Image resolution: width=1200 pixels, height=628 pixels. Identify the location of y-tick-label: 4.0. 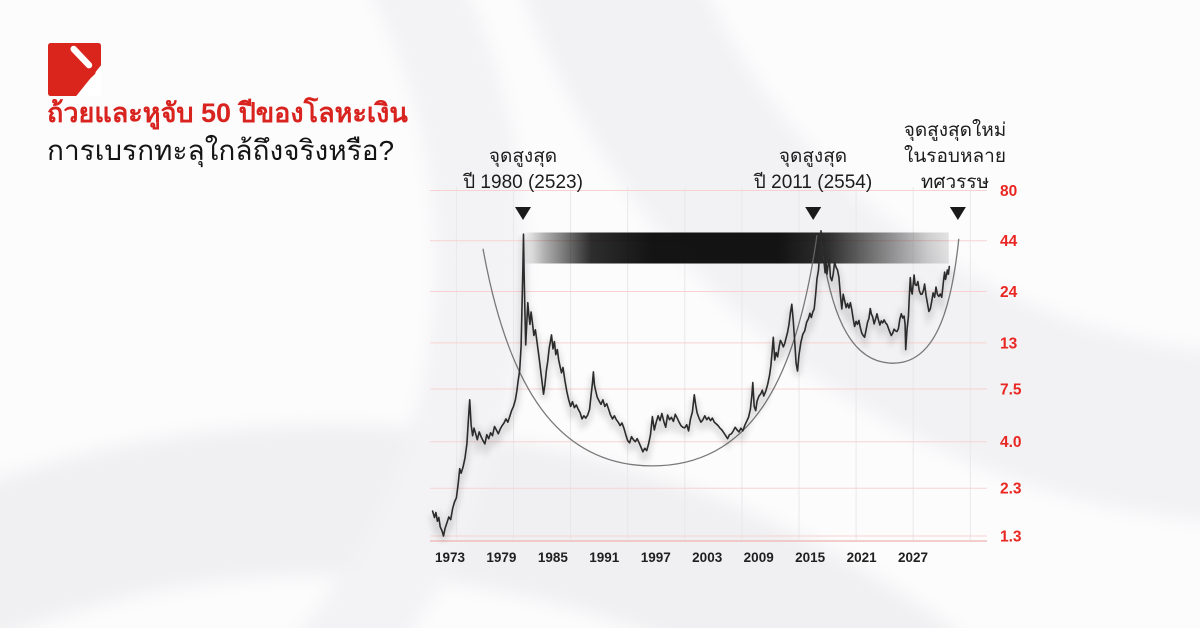
(1011, 442).